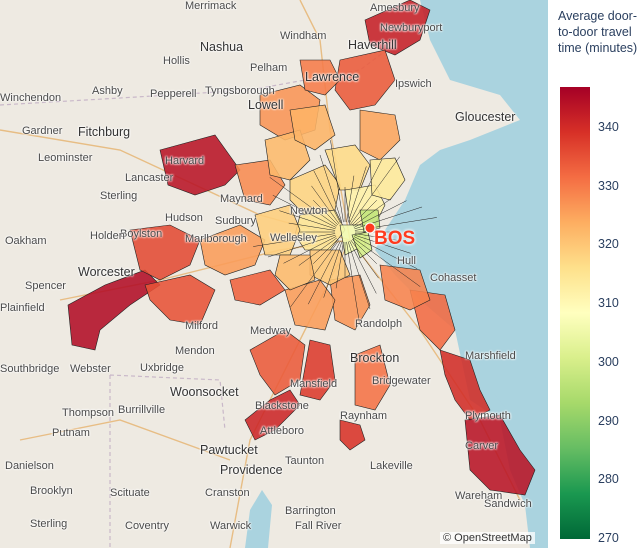  What do you see at coordinates (453, 278) in the screenshot?
I see `place-label: Cohasset` at bounding box center [453, 278].